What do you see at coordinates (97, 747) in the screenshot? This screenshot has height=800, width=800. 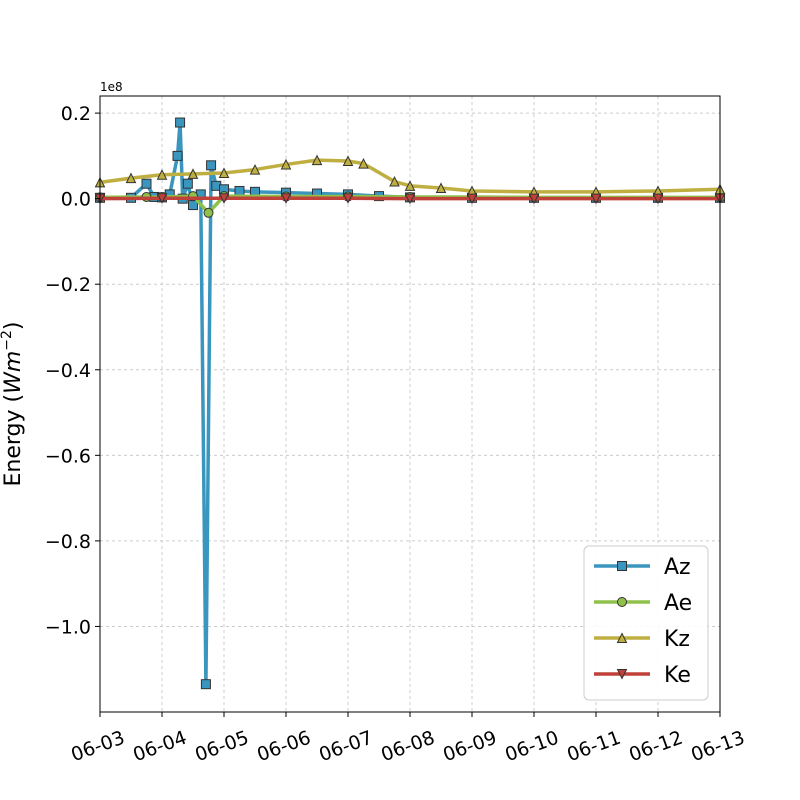 I see `x-tick-label: 06-03` at bounding box center [97, 747].